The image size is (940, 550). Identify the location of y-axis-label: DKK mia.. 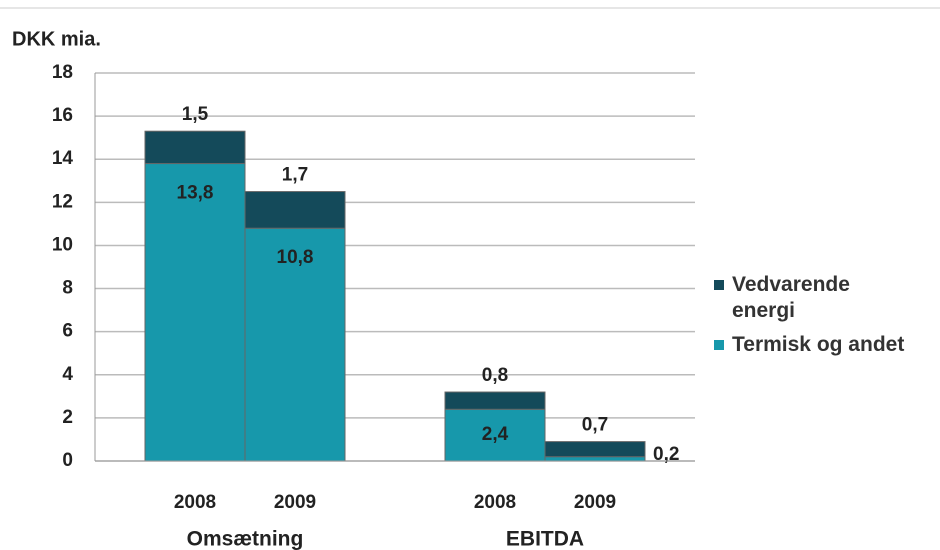
(56, 39).